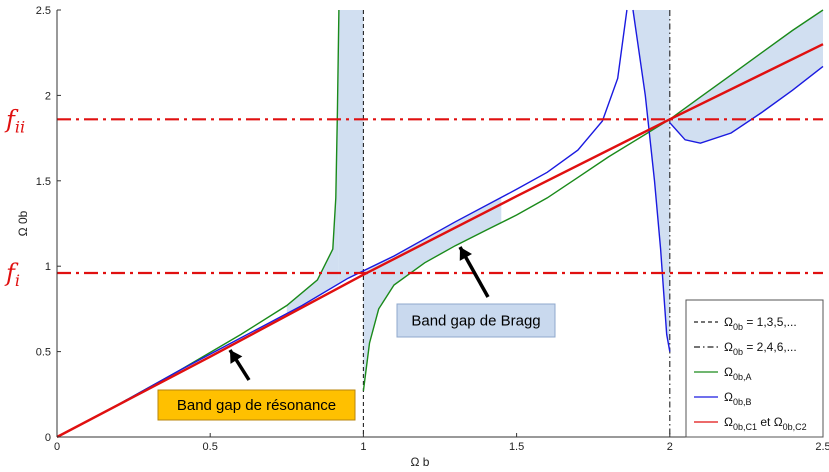 Image resolution: width=829 pixels, height=472 pixels. What do you see at coordinates (57, 447) in the screenshot?
I see `x-tick-label: 0` at bounding box center [57, 447].